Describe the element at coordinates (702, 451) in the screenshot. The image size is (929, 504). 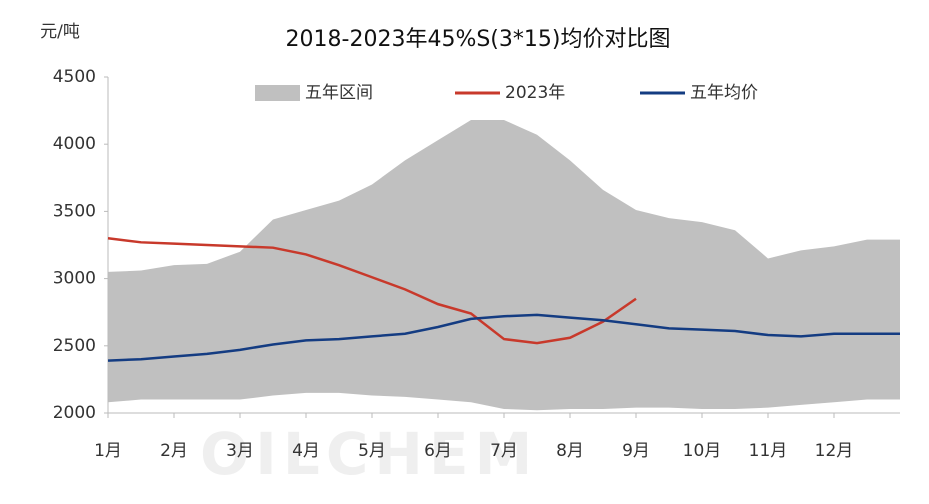
I see `x-tick-label: 10月` at that location.